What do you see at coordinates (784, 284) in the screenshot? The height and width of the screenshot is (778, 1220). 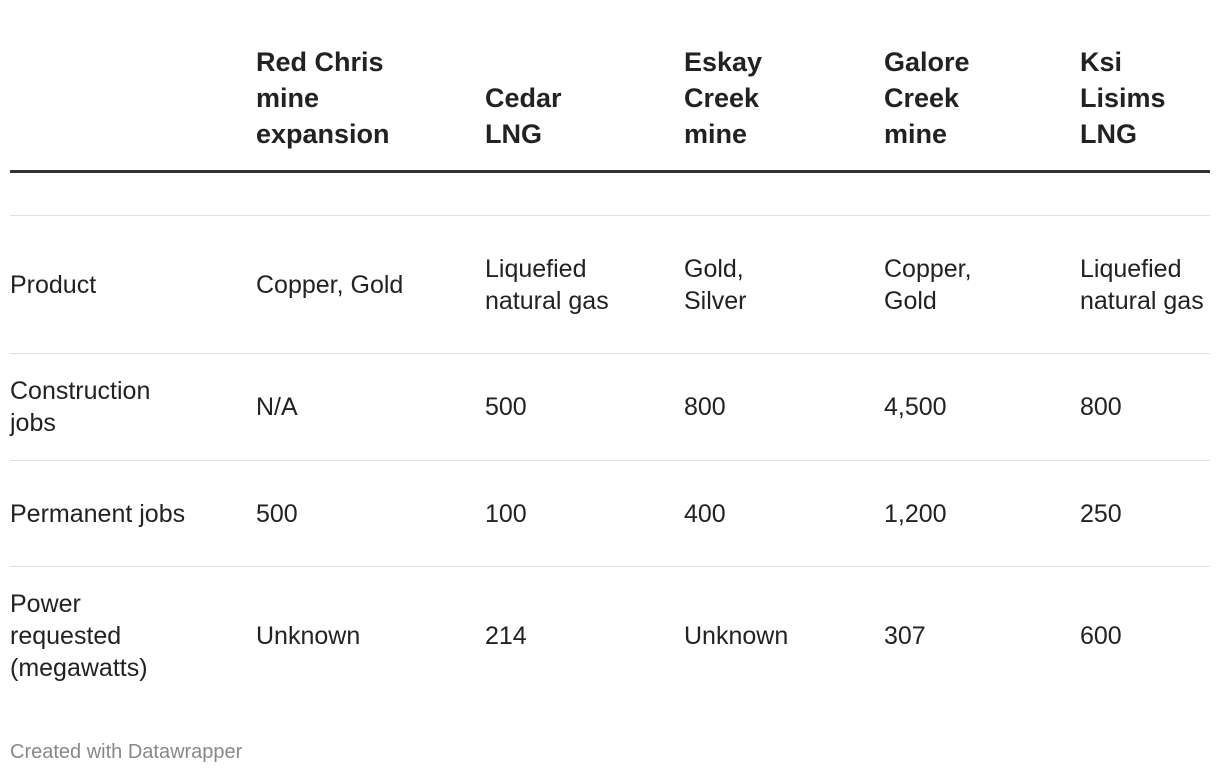 I see `table-cell: Gold, Silver` at bounding box center [784, 284].